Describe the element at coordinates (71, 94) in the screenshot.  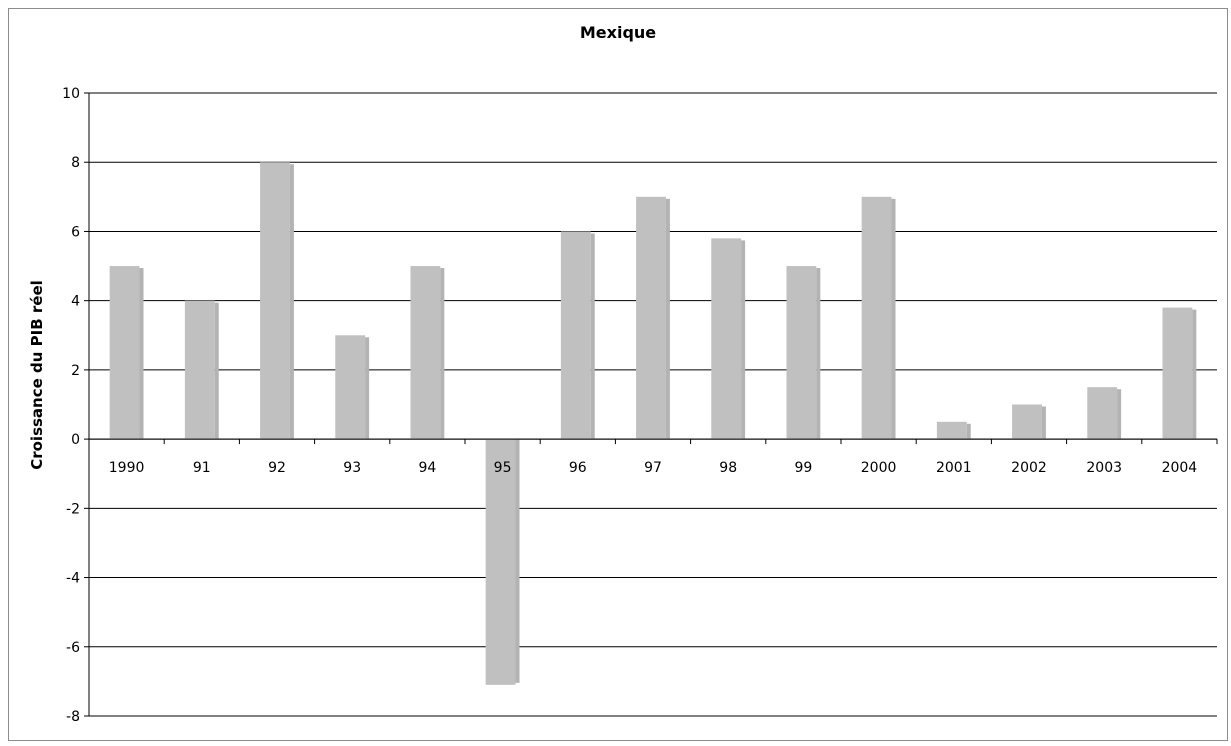
I see `y-tick-label: 10` at that location.